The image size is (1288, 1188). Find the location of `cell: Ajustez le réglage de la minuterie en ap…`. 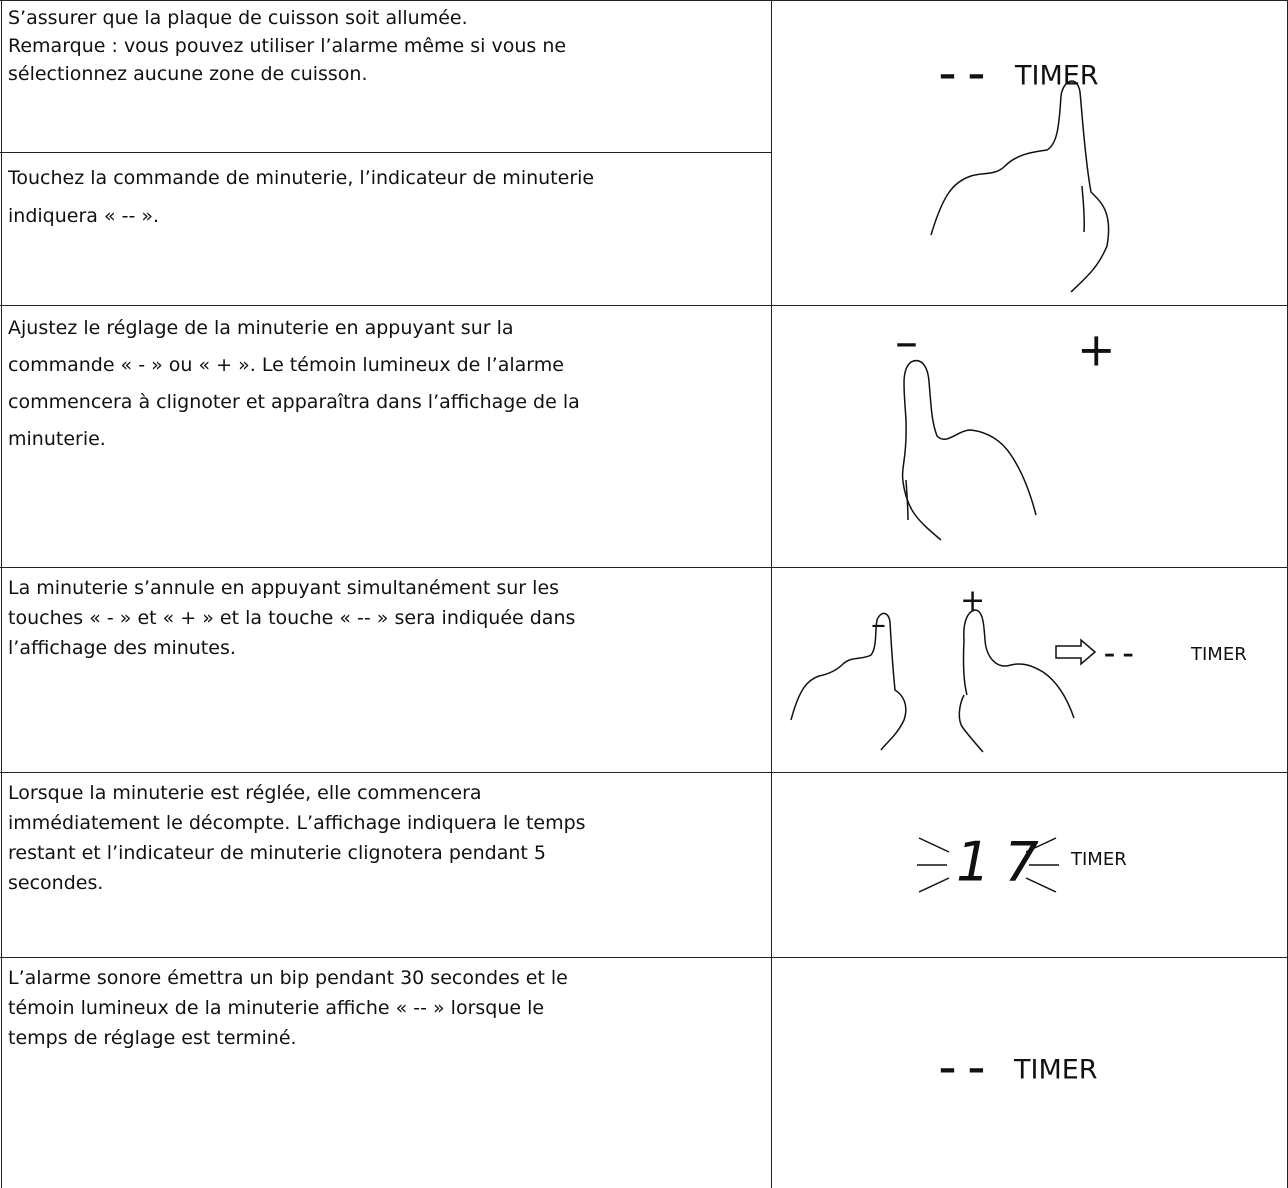

cell: Ajustez le réglage de la minuterie en ap… is located at coordinates (388, 384).